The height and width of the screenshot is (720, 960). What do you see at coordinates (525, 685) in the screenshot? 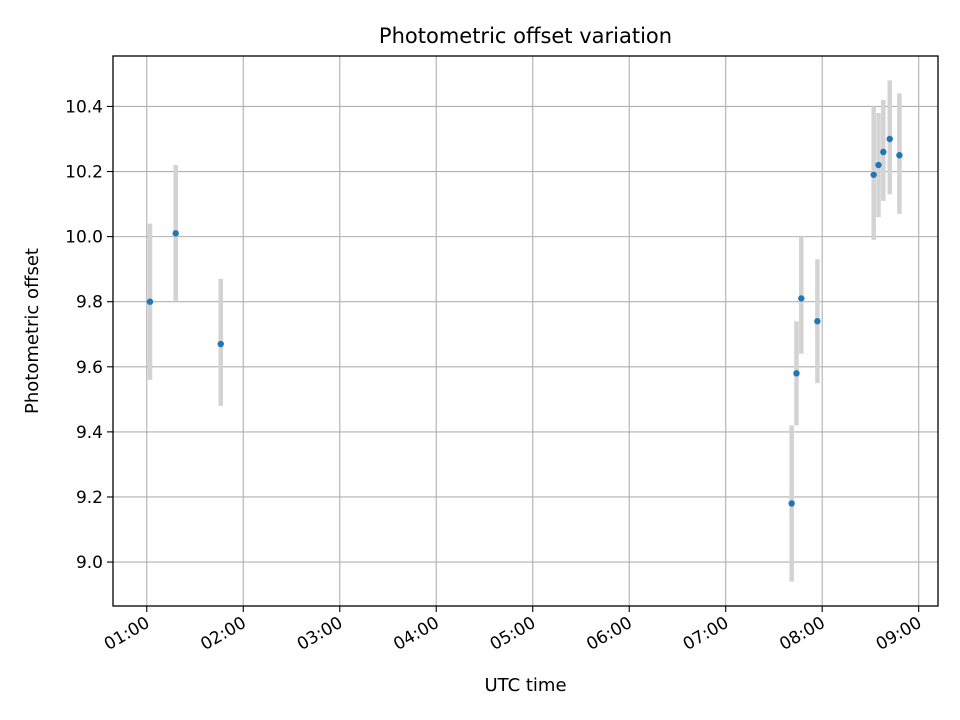
I see `x-axis-title: UTC time` at bounding box center [525, 685].